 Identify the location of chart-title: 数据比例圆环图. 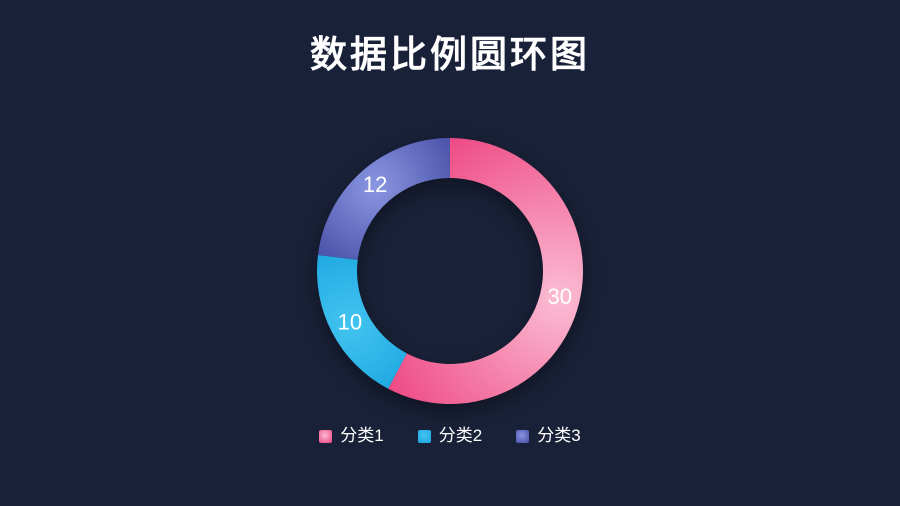
(450, 54).